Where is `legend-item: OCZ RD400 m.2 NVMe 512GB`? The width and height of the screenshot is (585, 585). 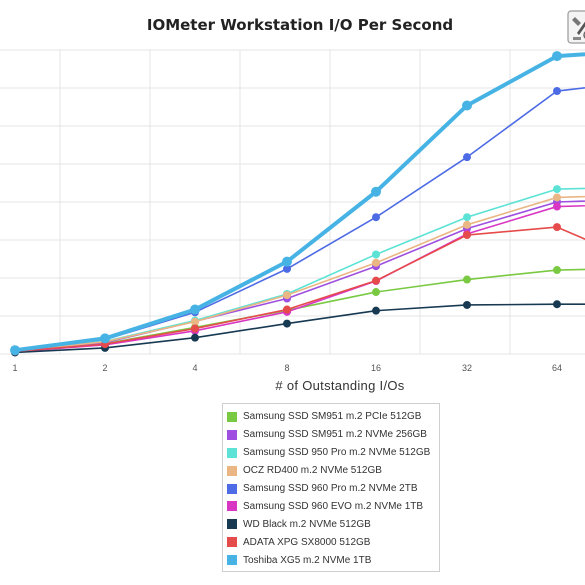
legend-item: OCZ RD400 m.2 NVMe 512GB is located at coordinates (333, 471).